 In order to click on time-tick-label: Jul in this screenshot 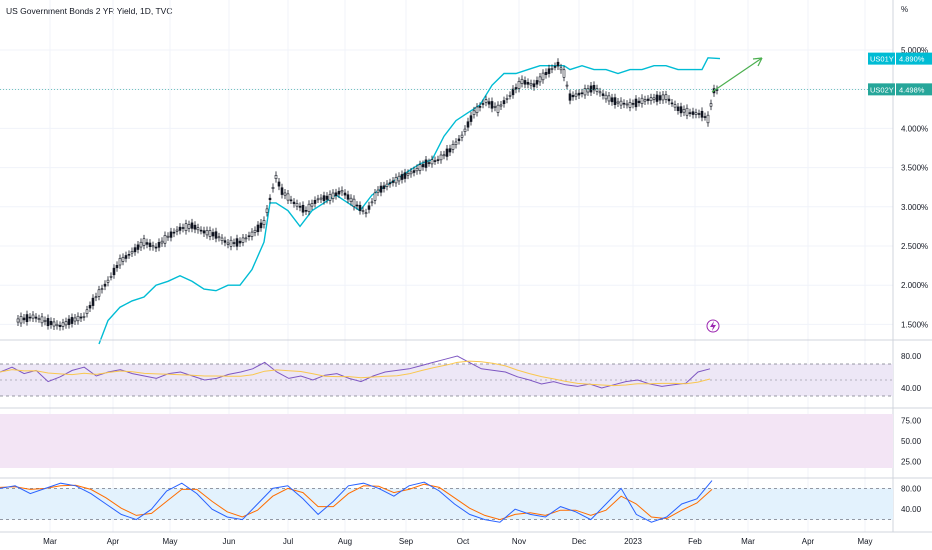, I will do `click(288, 541)`.